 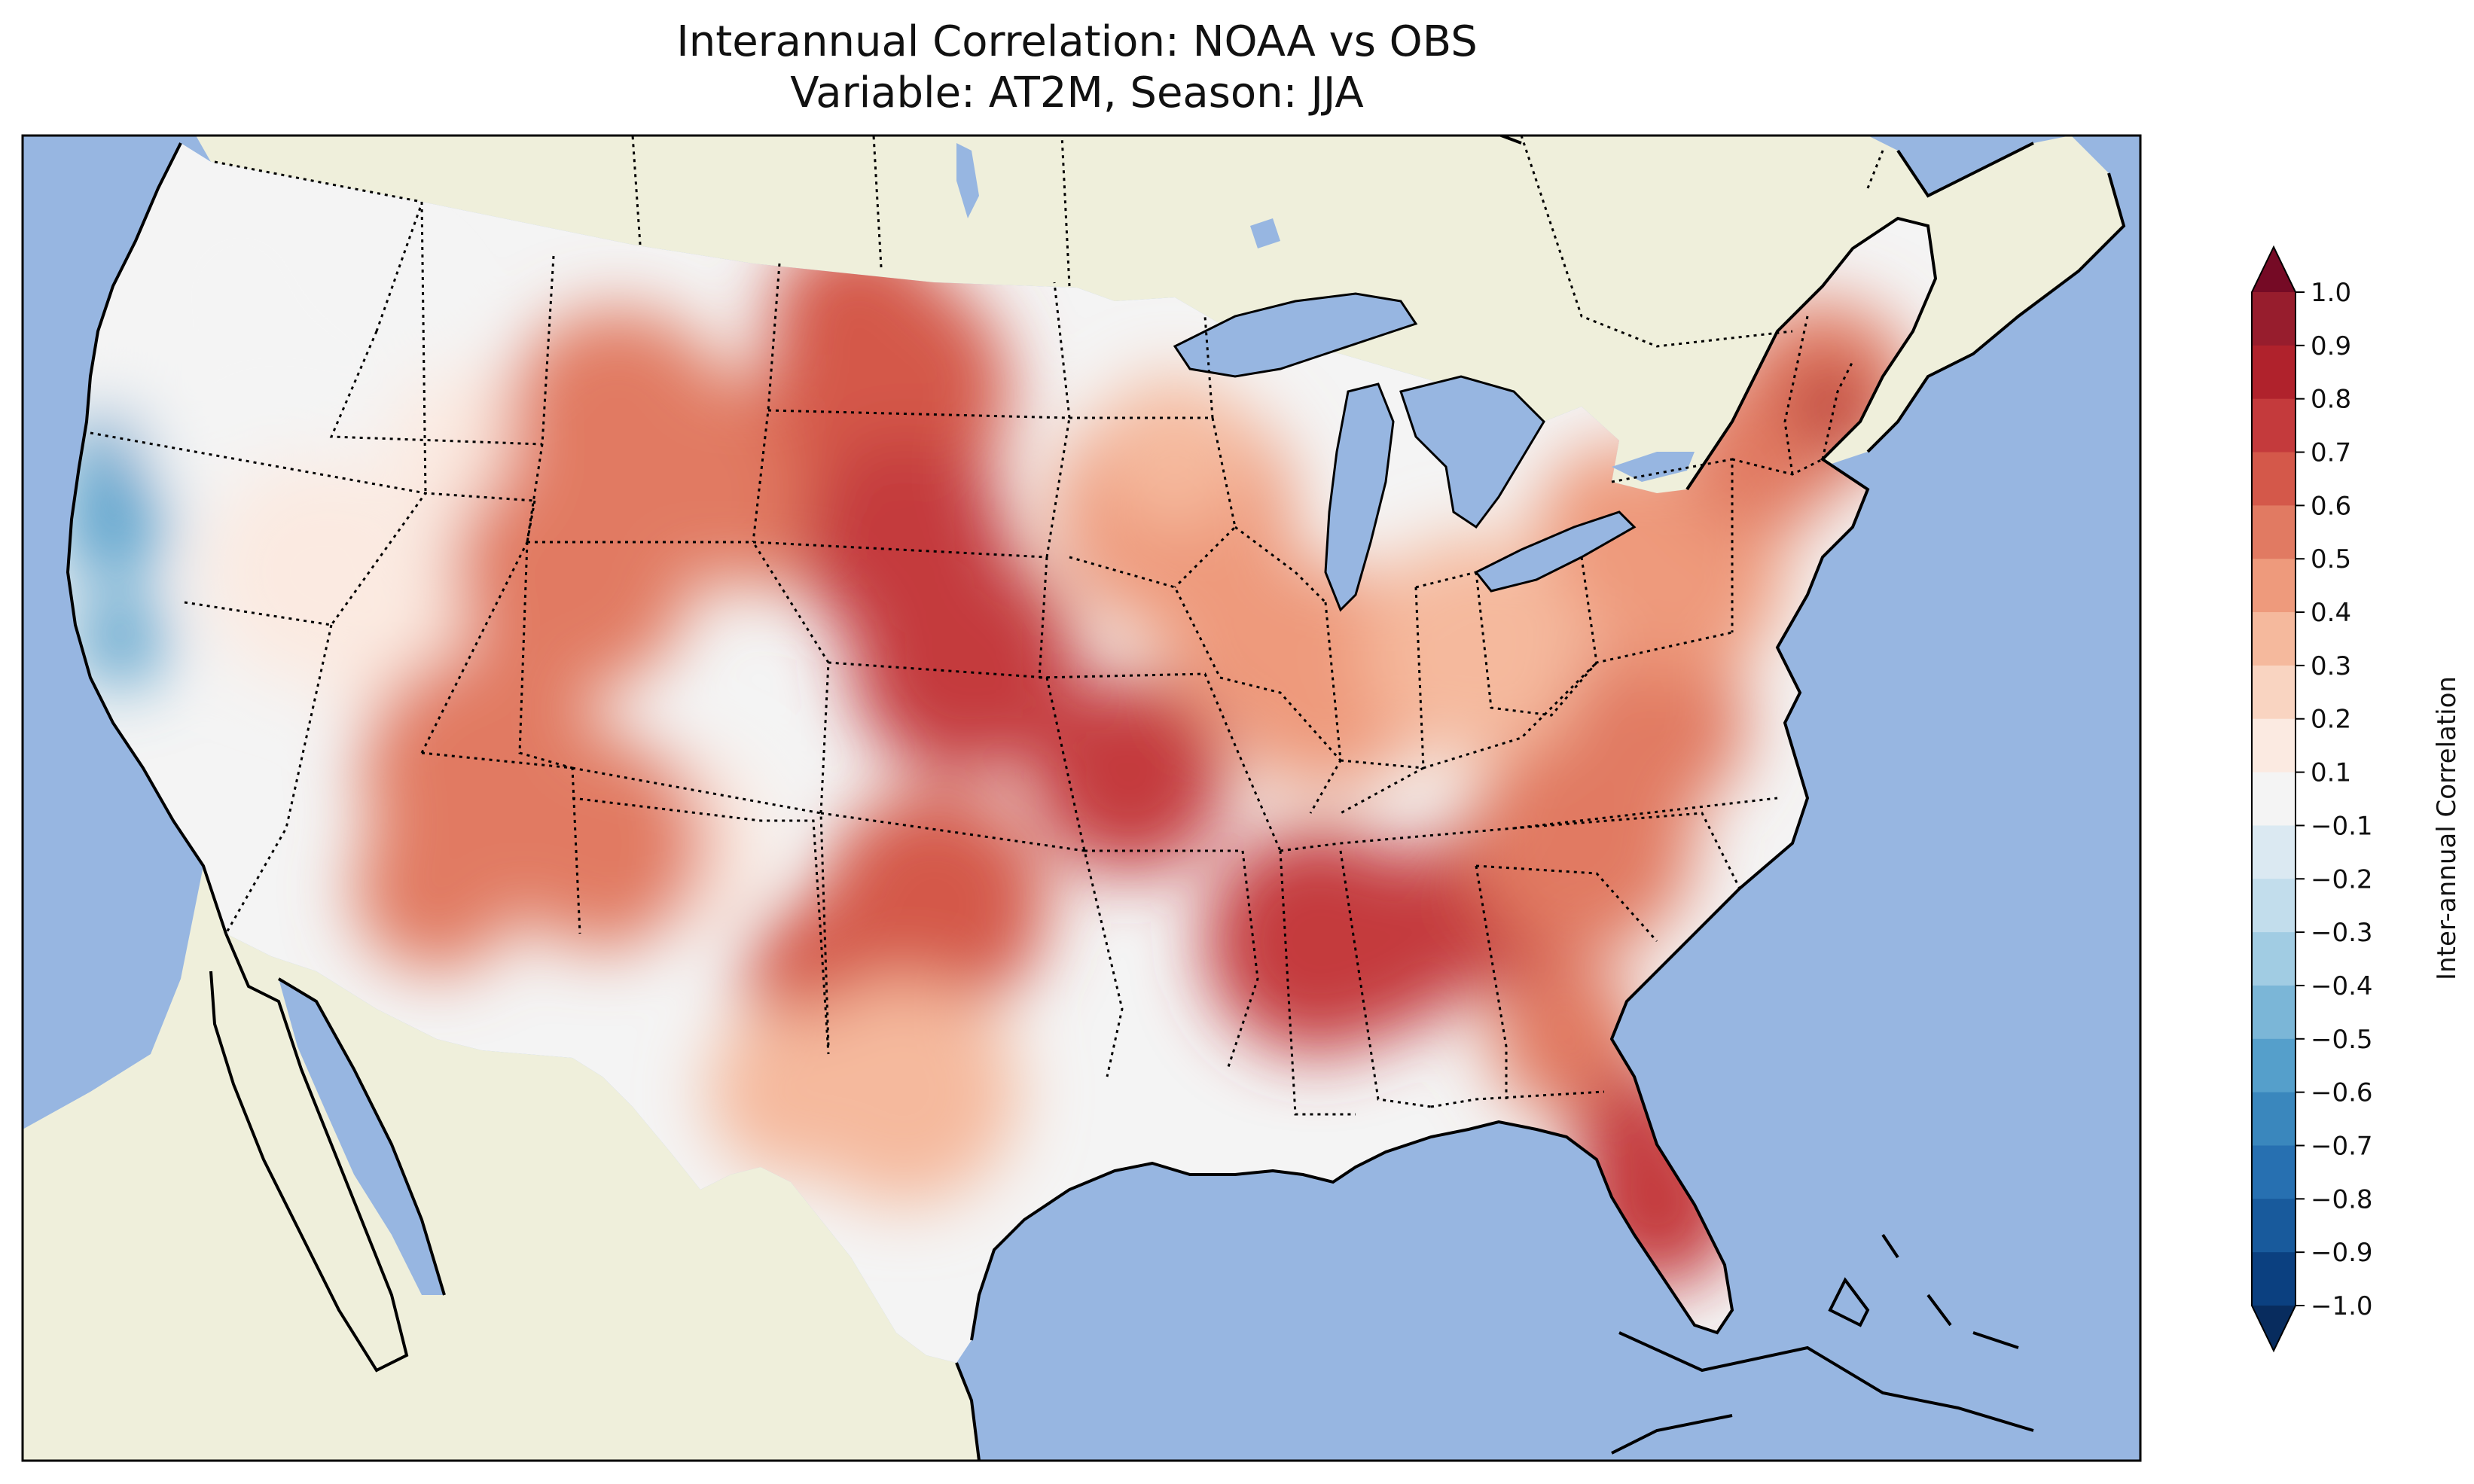 I want to click on colorbar-tick-label: −0.9, so click(x=2342, y=1253).